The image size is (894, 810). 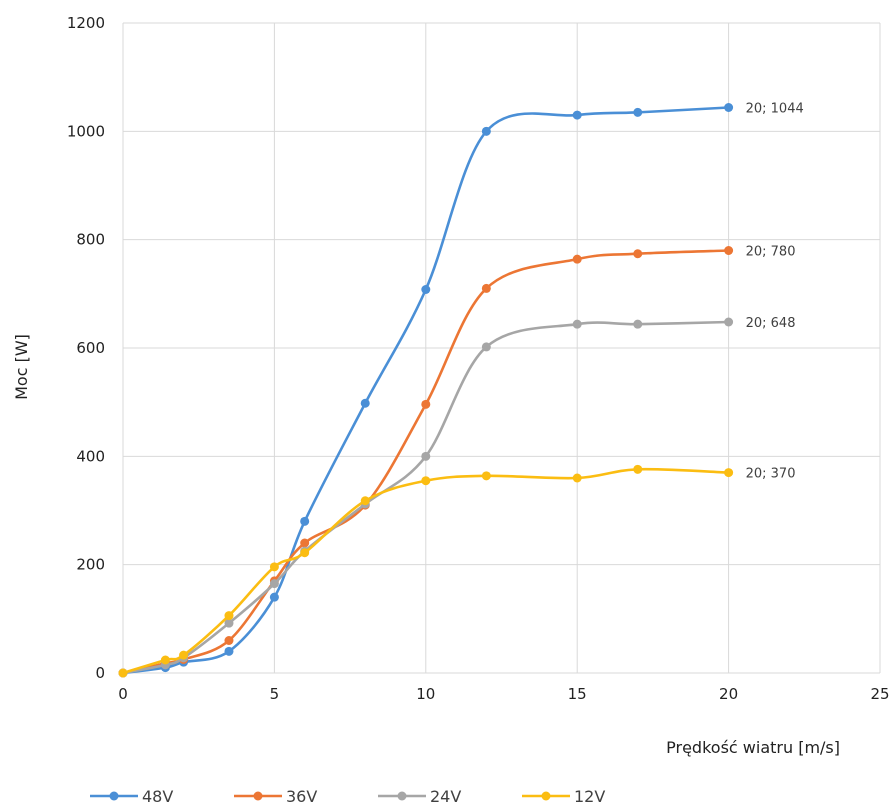 What do you see at coordinates (879, 694) in the screenshot?
I see `x-tick-label: 25` at bounding box center [879, 694].